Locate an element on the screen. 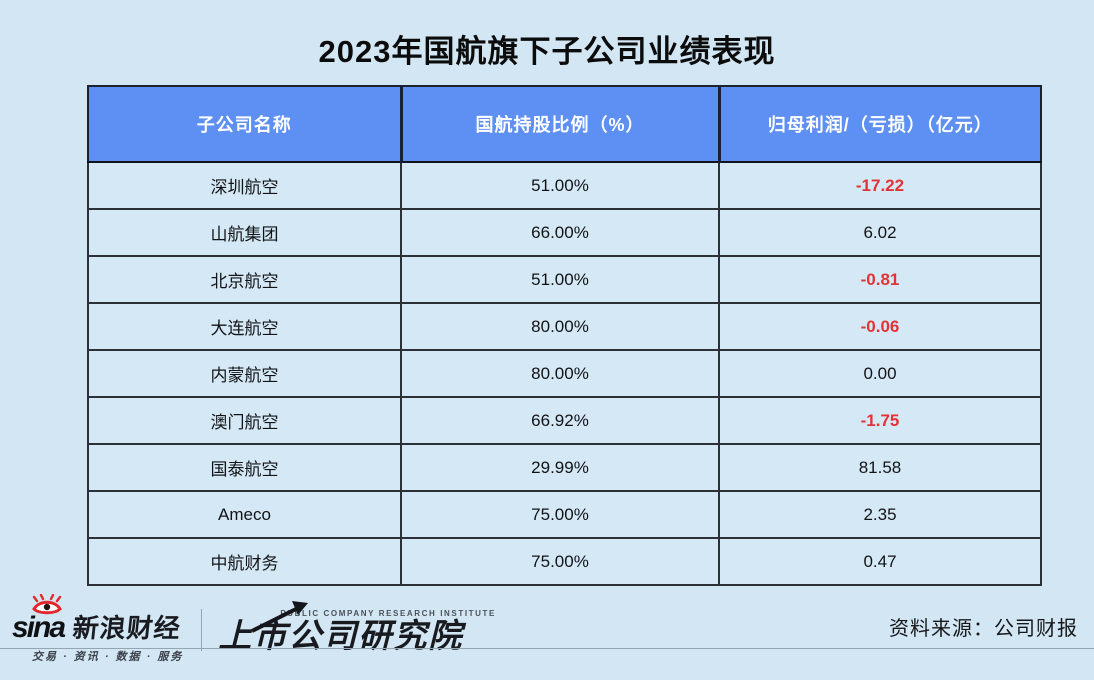 This screenshot has width=1094, height=680. logo-divider is located at coordinates (202, 630).